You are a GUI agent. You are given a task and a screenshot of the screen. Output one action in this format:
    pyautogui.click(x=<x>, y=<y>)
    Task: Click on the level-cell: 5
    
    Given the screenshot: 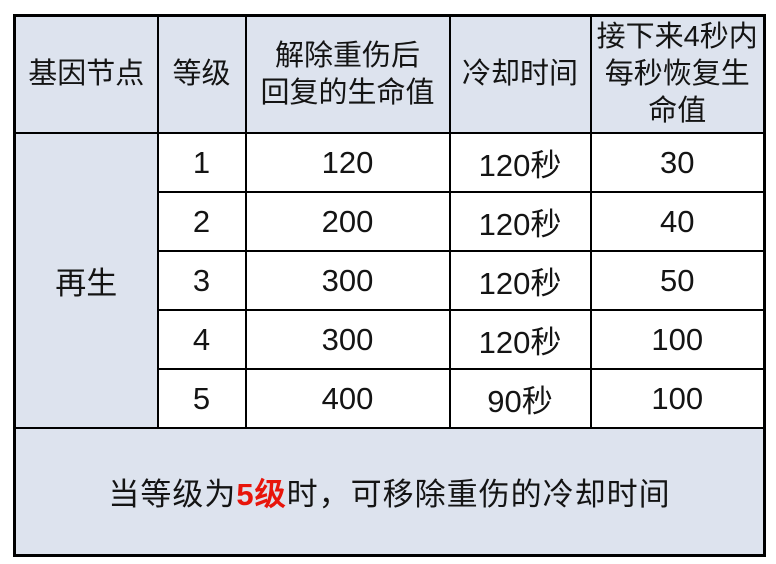 What is the action you would take?
    pyautogui.click(x=201, y=399)
    